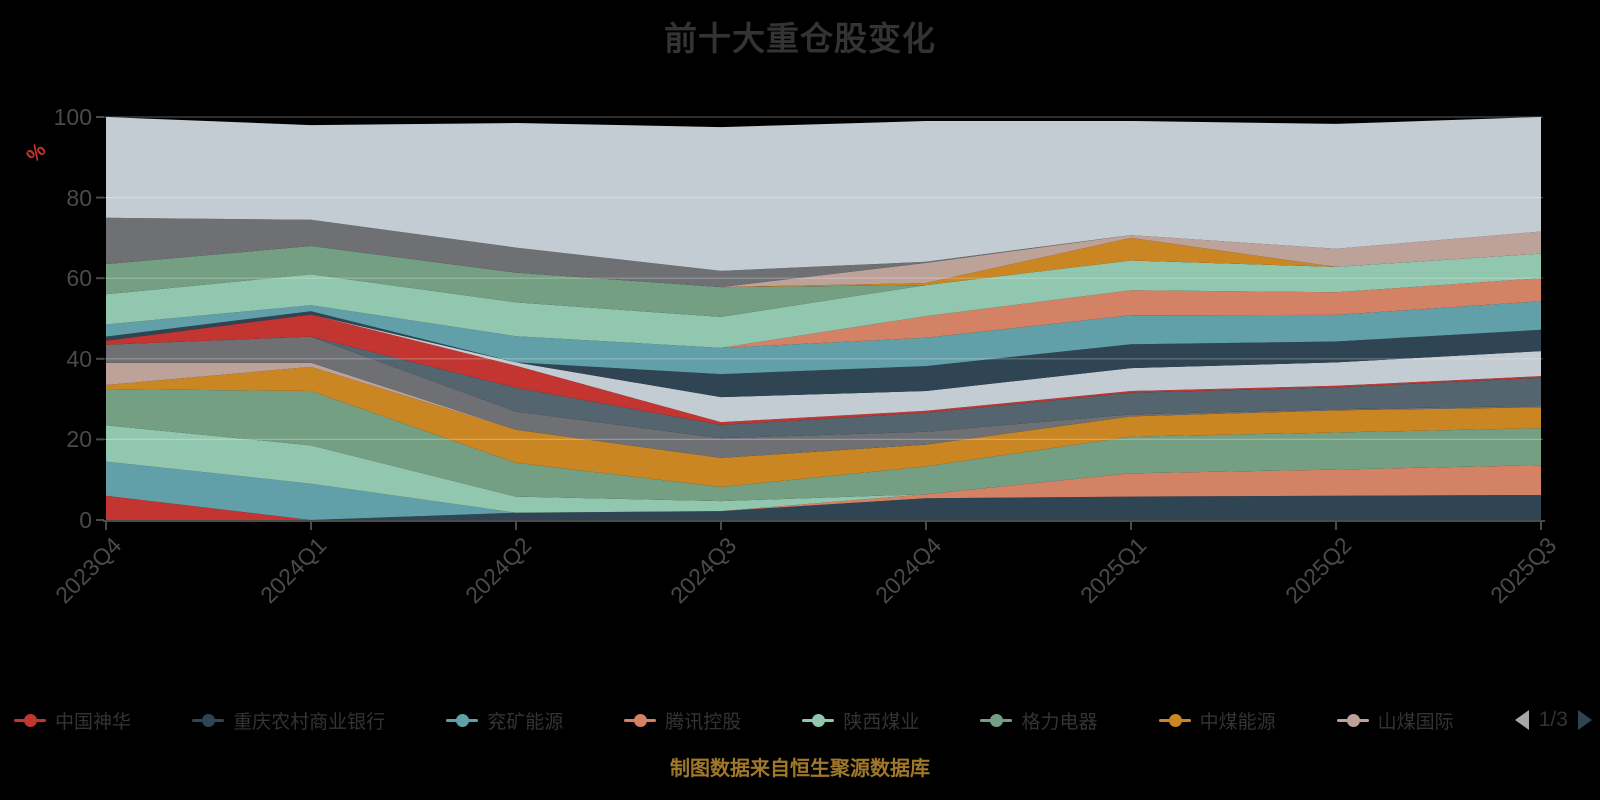 The width and height of the screenshot is (1600, 800). Describe the element at coordinates (309, 722) in the screenshot. I see `legend-label: 重庆农村商业银行` at that location.